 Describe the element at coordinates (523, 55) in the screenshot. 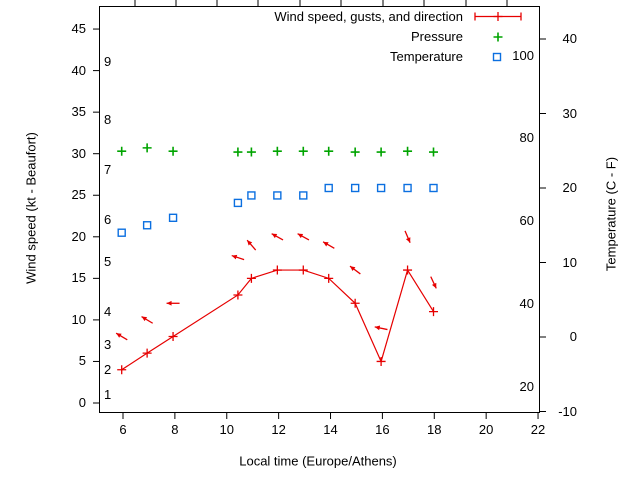

I see `fahrenheit-label: 100` at that location.